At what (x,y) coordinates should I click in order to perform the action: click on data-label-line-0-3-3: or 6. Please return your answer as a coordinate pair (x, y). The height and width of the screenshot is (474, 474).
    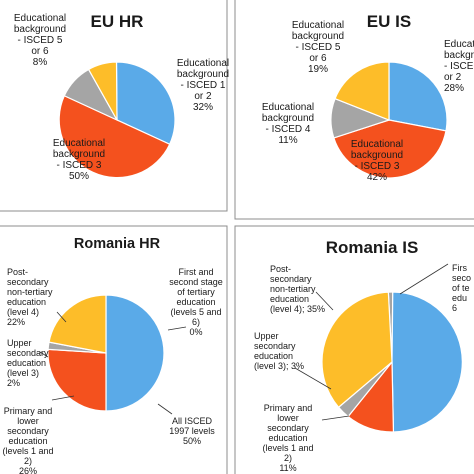
    Looking at the image, I should click on (40, 51).